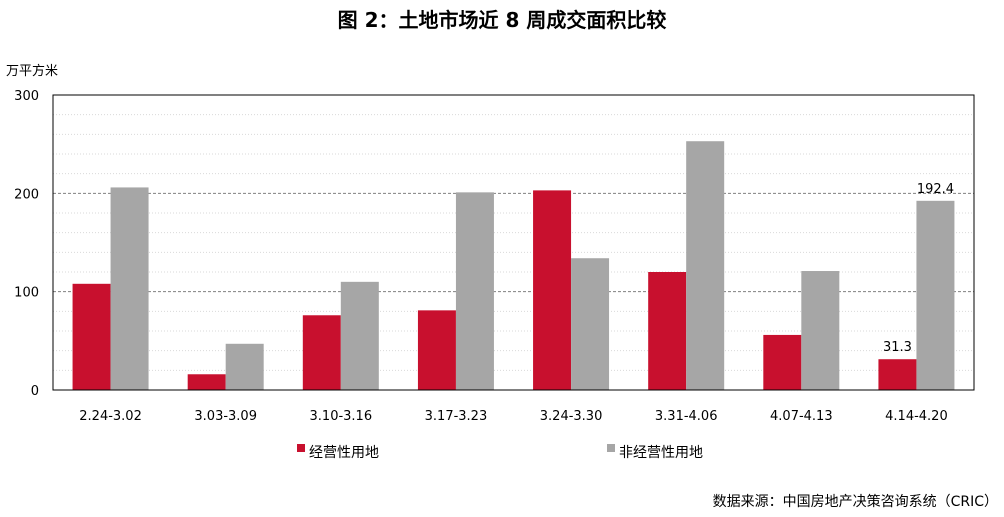 The height and width of the screenshot is (517, 1004). I want to click on y-tick-label: 0, so click(35, 391).